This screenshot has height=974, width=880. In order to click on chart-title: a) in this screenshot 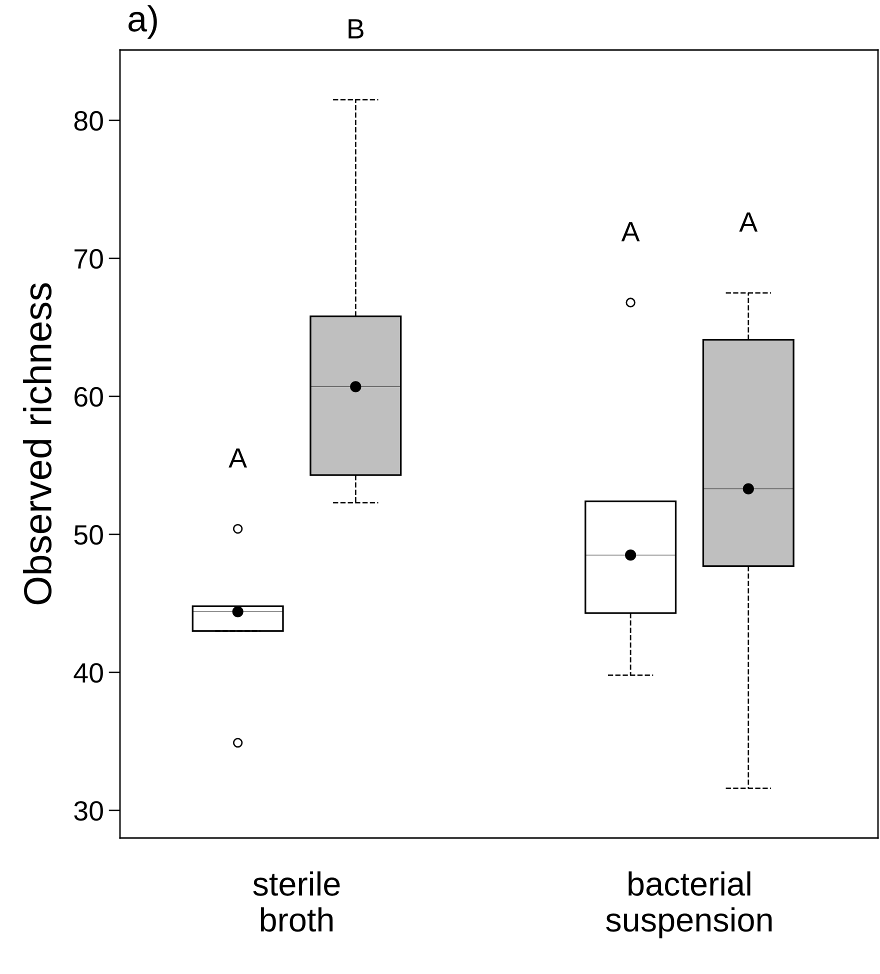, I will do `click(142, 22)`.